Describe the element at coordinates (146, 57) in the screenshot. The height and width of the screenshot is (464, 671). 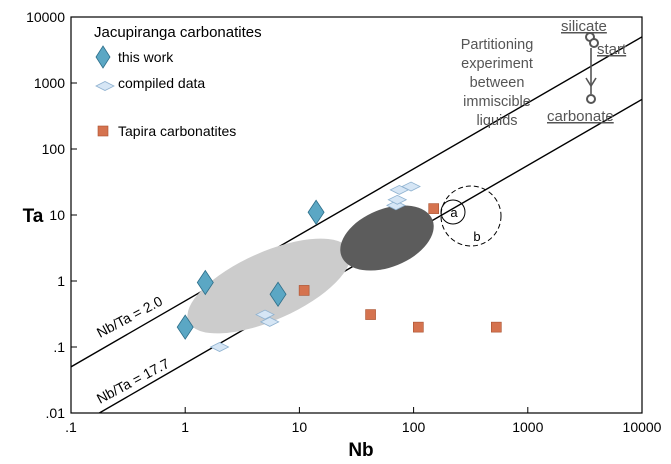
I see `legend-label-this-work: this work` at that location.